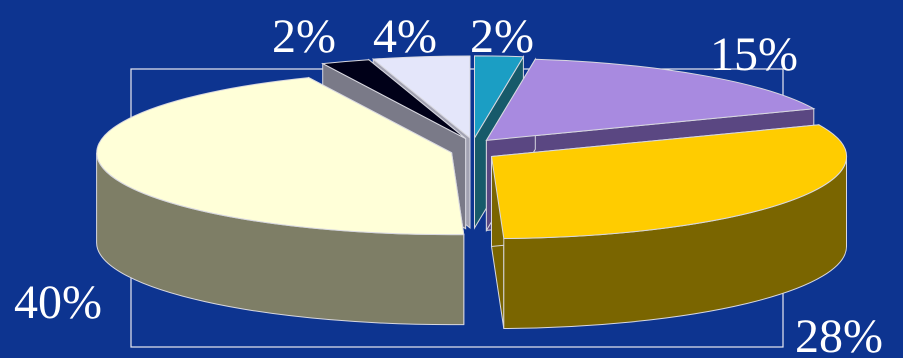  Describe the element at coordinates (405, 36) in the screenshot. I see `slice-percentage-label: 4%` at that location.